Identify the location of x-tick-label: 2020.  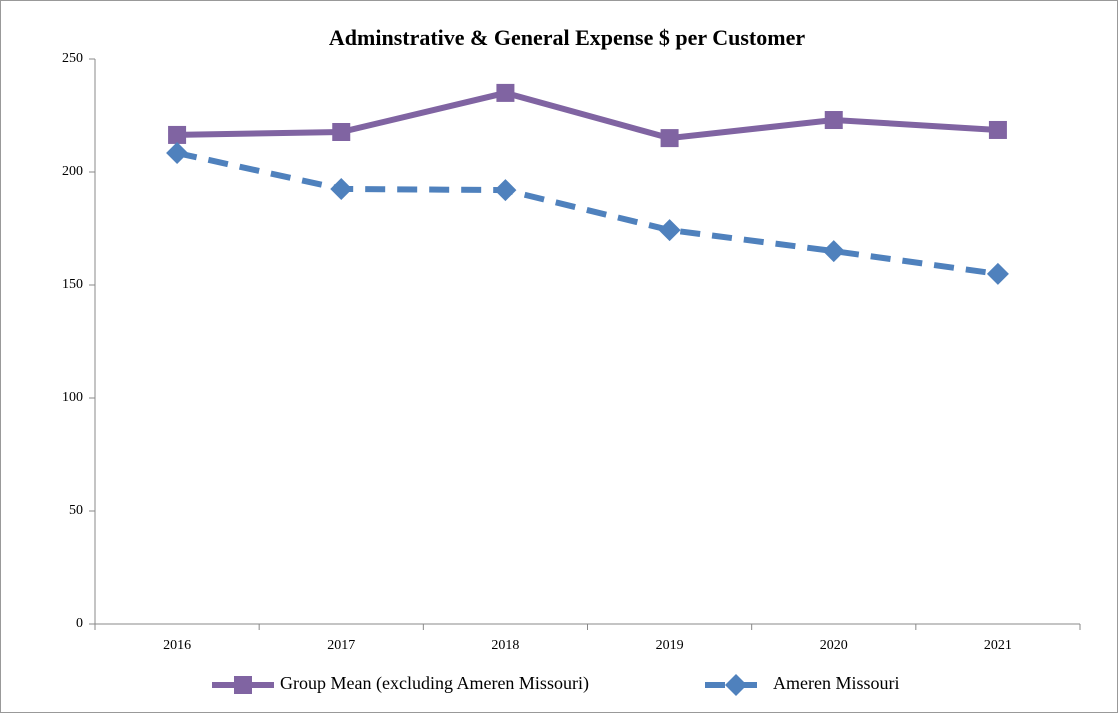
(834, 645).